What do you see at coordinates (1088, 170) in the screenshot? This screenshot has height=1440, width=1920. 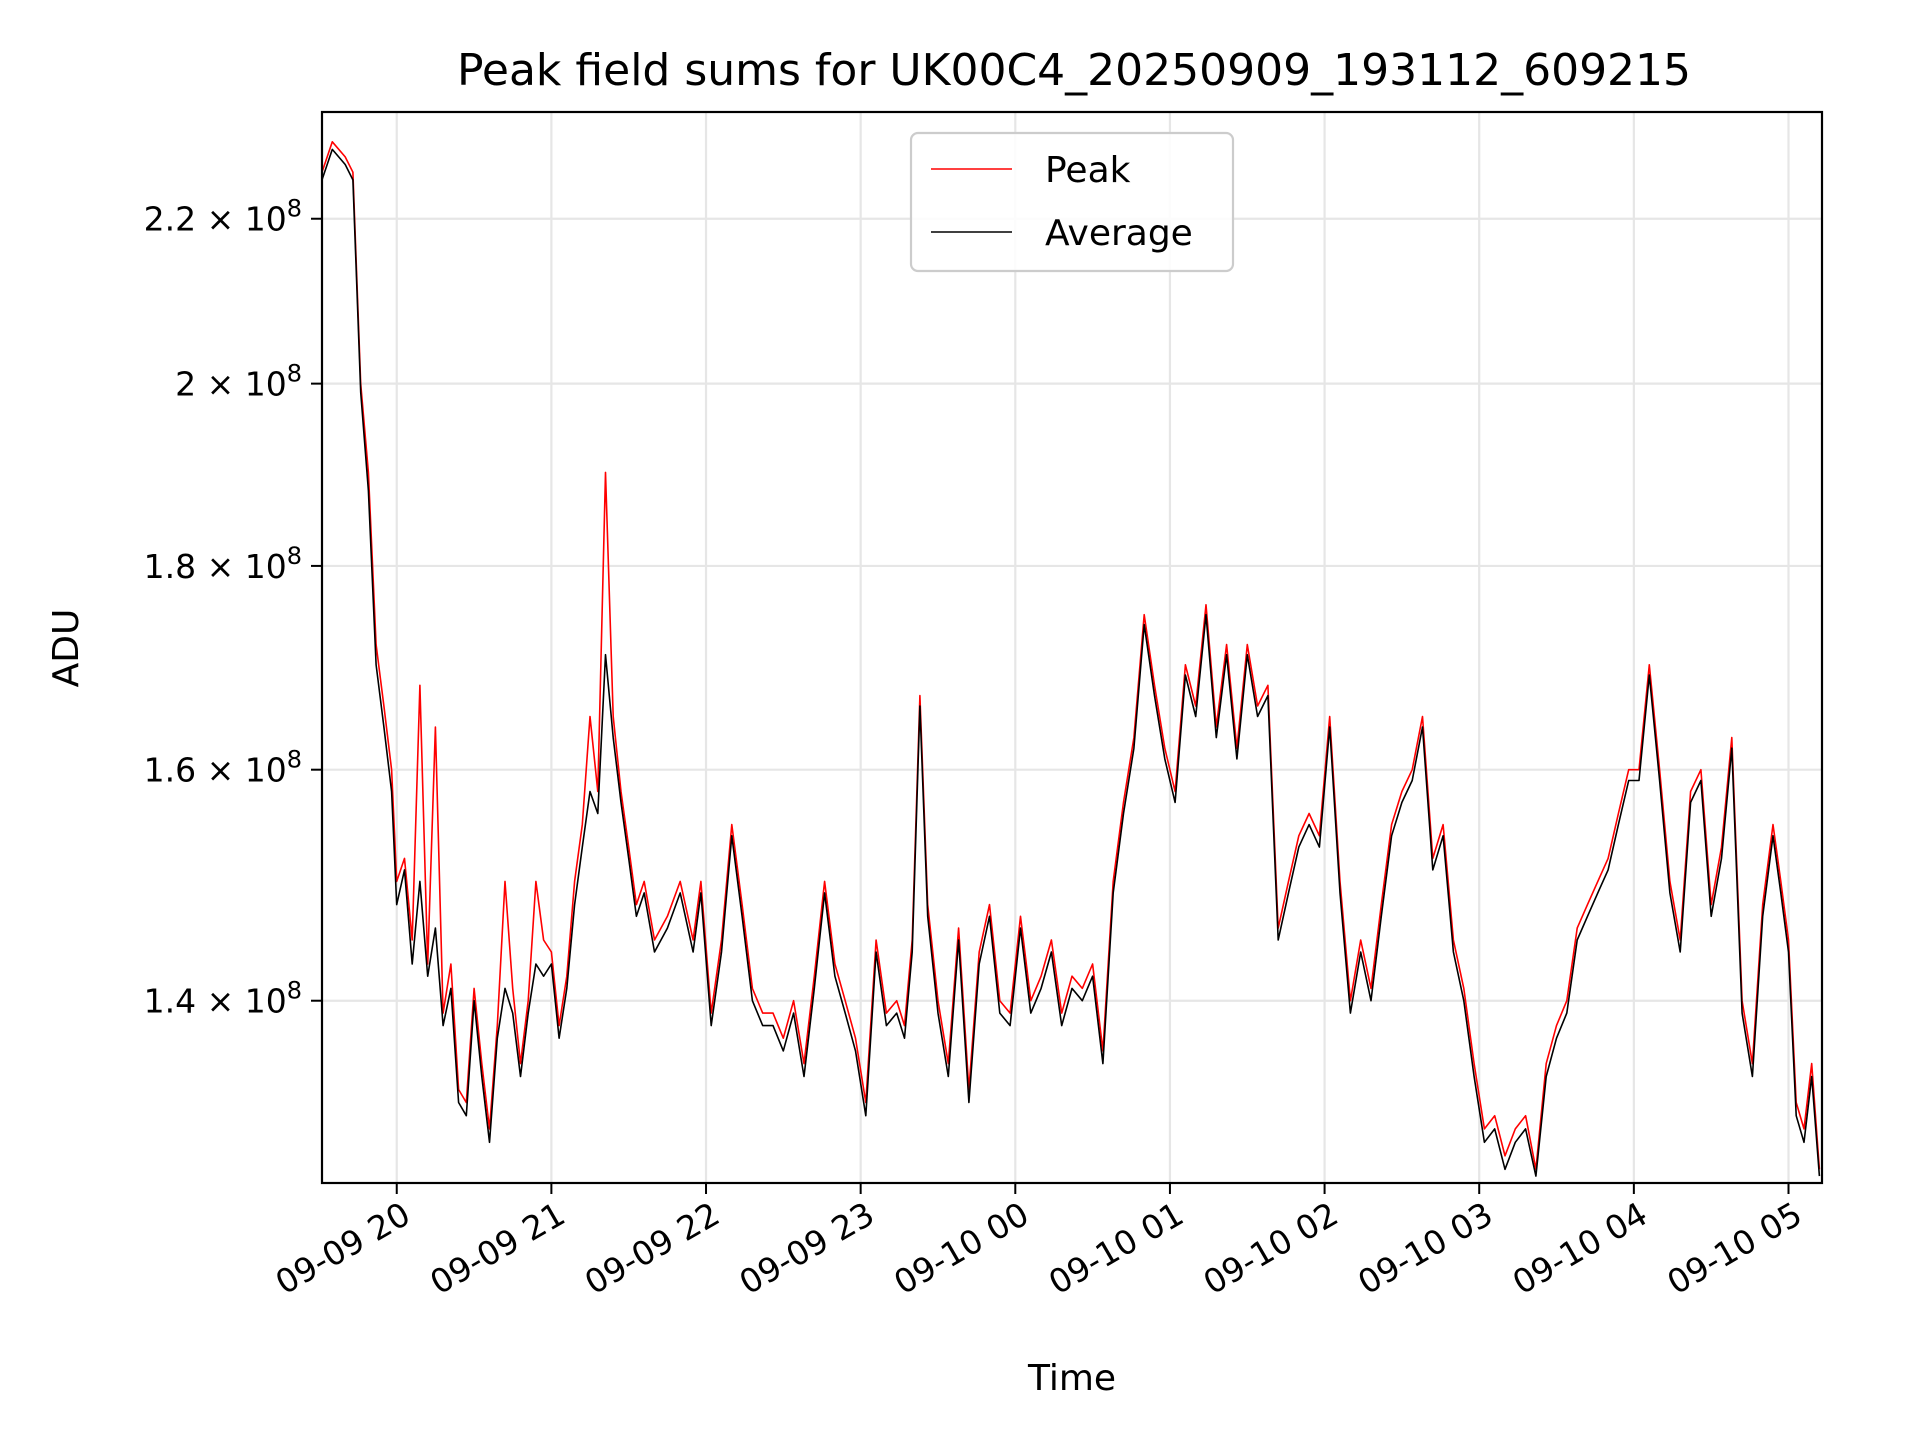 I see `legend-label-peak: Peak` at bounding box center [1088, 170].